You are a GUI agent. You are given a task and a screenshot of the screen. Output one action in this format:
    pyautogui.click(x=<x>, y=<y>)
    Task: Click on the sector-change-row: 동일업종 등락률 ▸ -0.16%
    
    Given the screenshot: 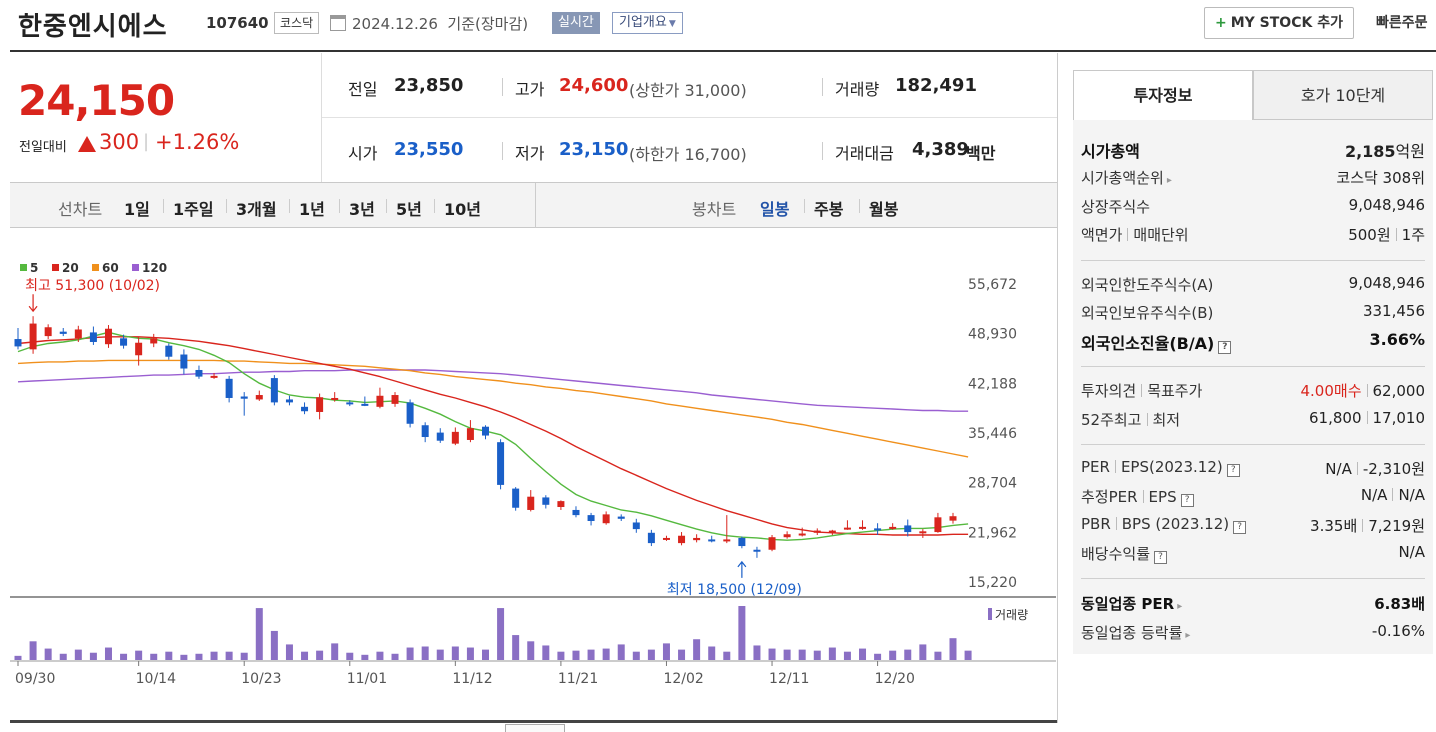 What is the action you would take?
    pyautogui.click(x=1253, y=635)
    